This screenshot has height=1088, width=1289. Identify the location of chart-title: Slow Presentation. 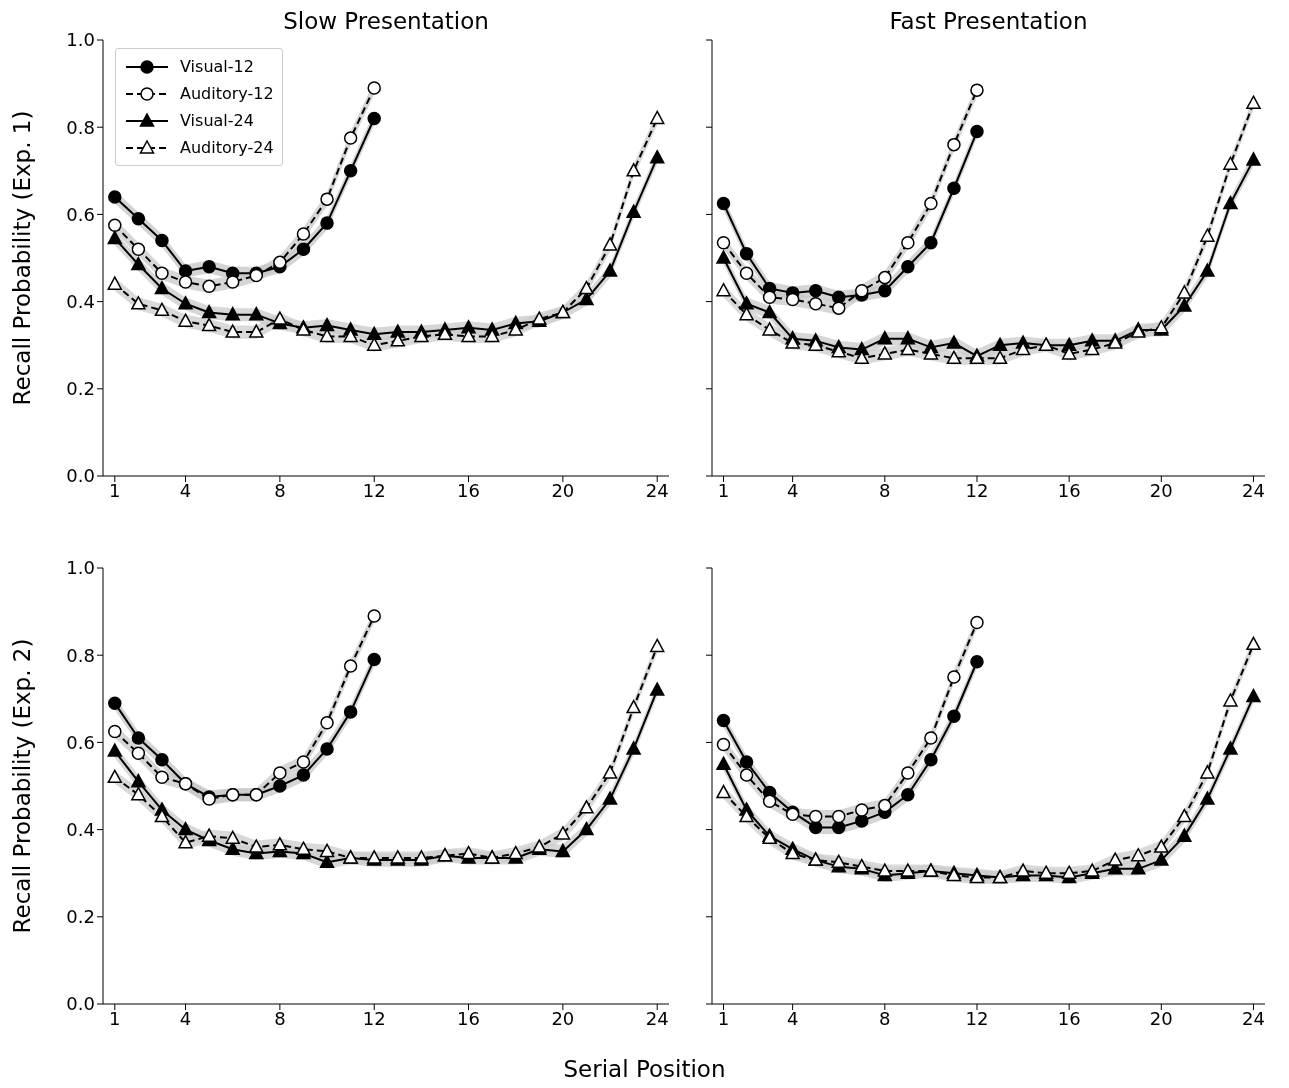
(386, 21).